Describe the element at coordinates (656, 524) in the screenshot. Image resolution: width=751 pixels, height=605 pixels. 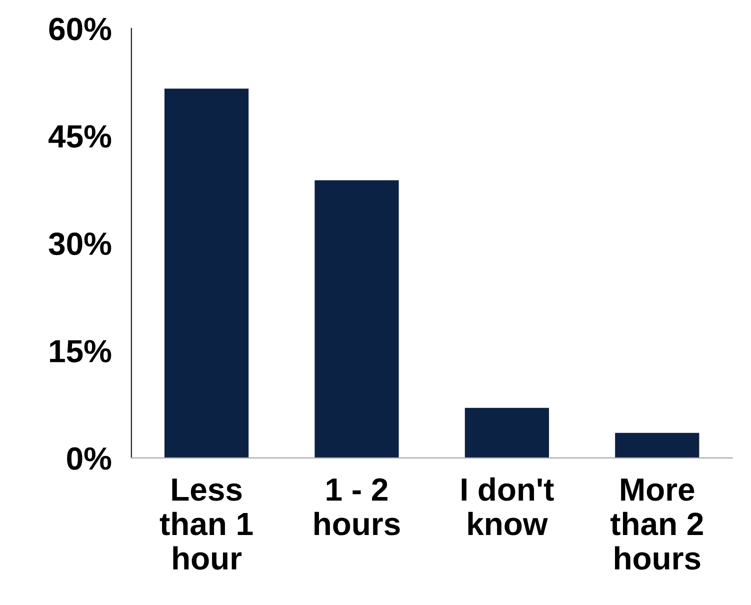
I see `x-tick-label: More than 2 hours` at that location.